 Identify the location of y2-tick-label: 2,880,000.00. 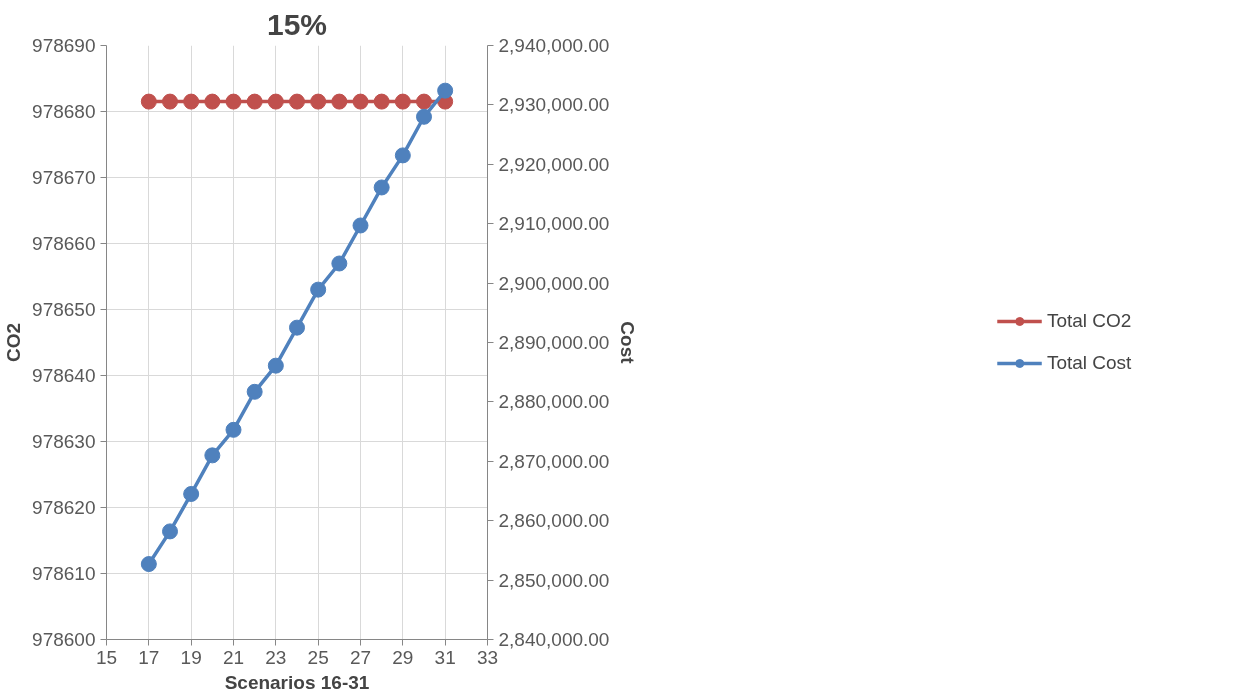
(554, 402).